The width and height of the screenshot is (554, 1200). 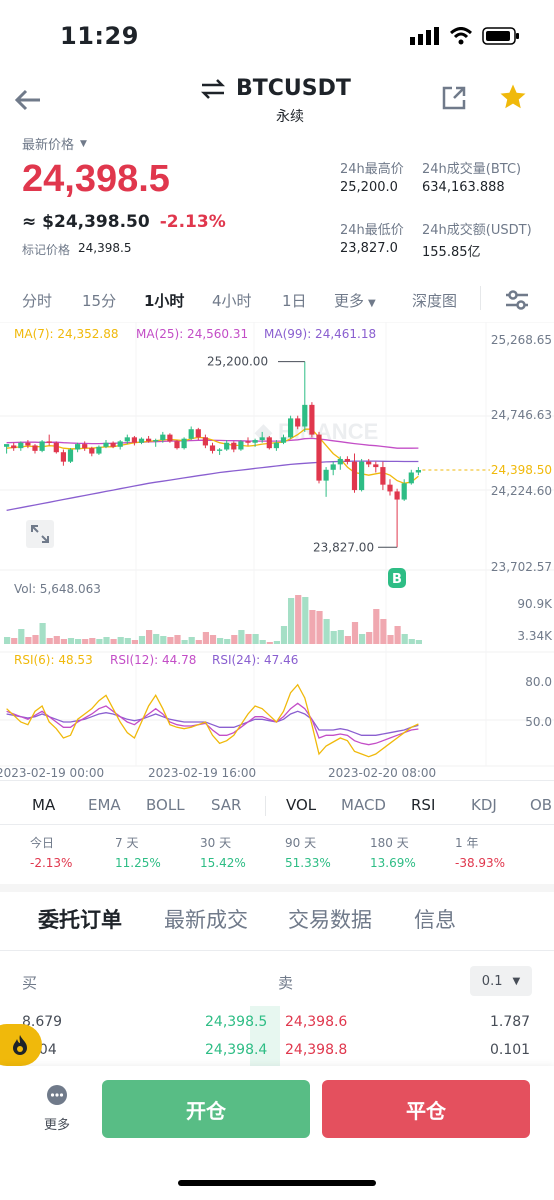 What do you see at coordinates (57, 1108) in the screenshot?
I see `more-button: 更多` at bounding box center [57, 1108].